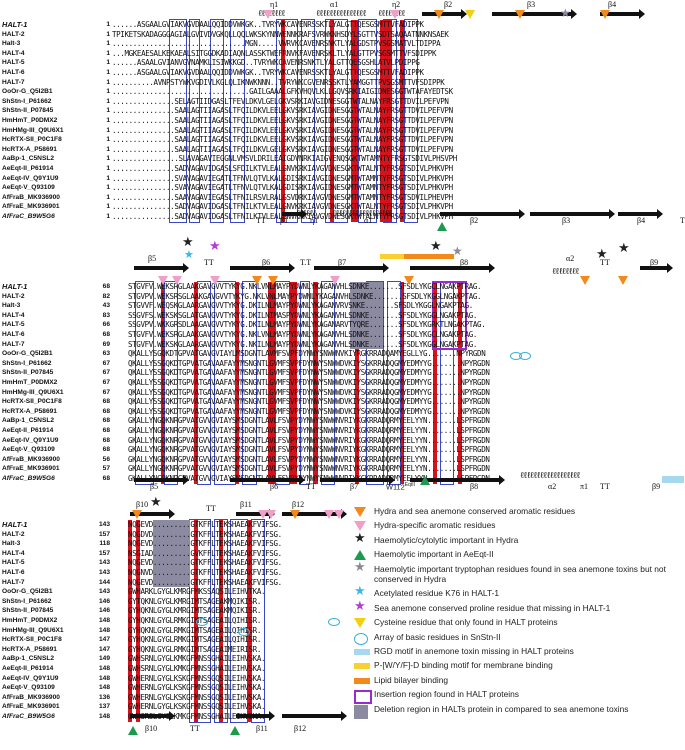 This screenshot has width=685, height=750. I want to click on sequence-name: HALT-5, so click(13, 63).